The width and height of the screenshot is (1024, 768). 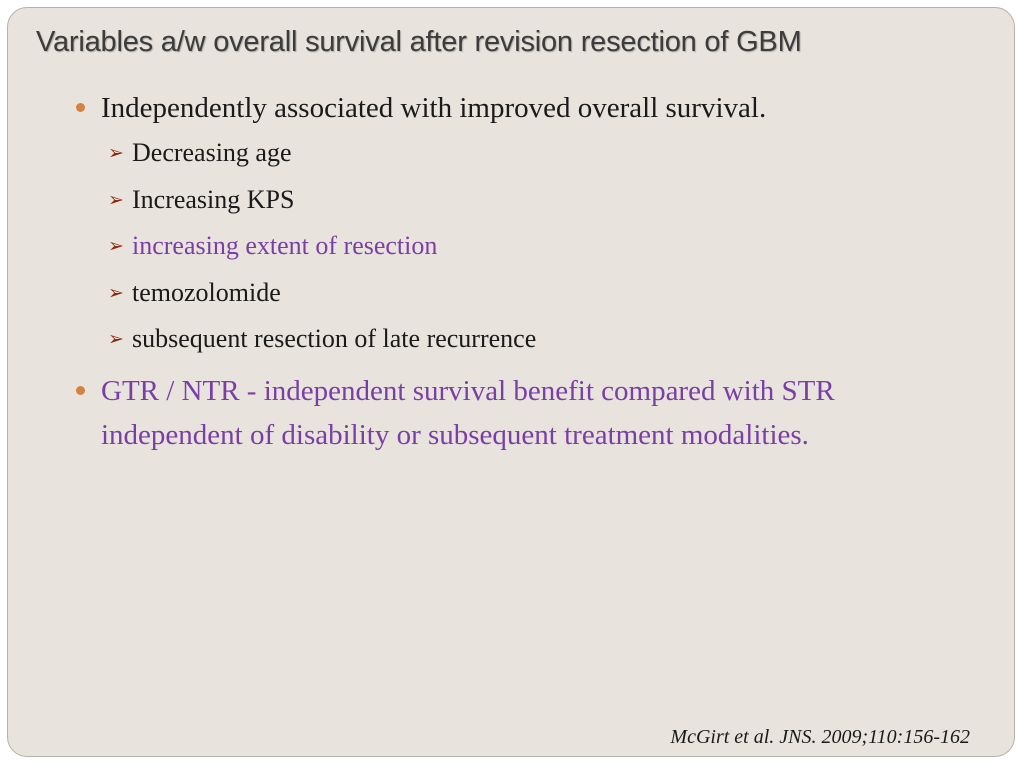 I want to click on sub-bullet-text: Decreasing age, so click(x=212, y=152).